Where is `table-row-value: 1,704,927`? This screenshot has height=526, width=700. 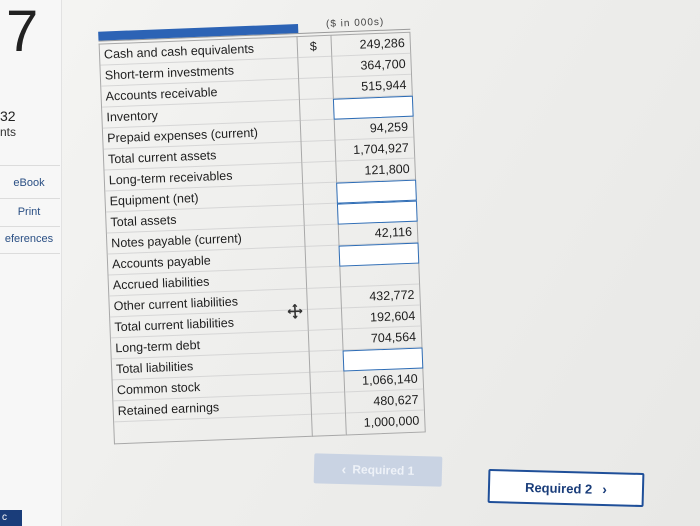 table-row-value: 1,704,927 is located at coordinates (375, 149).